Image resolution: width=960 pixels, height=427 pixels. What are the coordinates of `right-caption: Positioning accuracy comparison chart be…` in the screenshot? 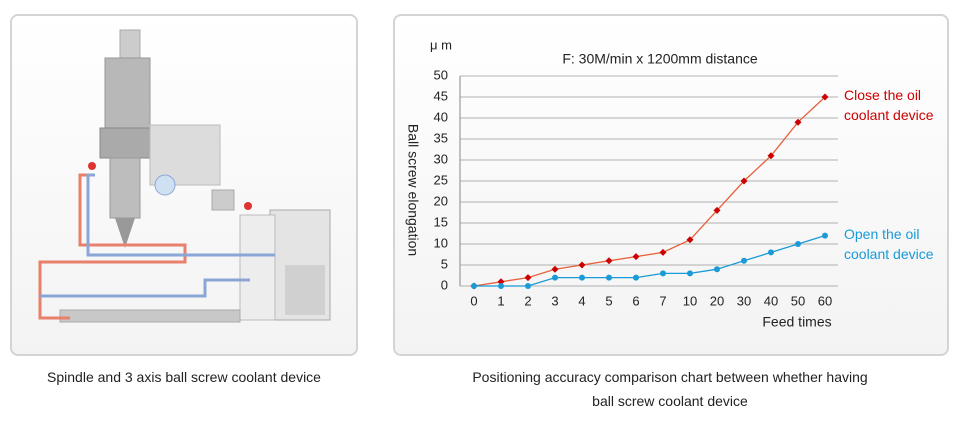 It's located at (670, 389).